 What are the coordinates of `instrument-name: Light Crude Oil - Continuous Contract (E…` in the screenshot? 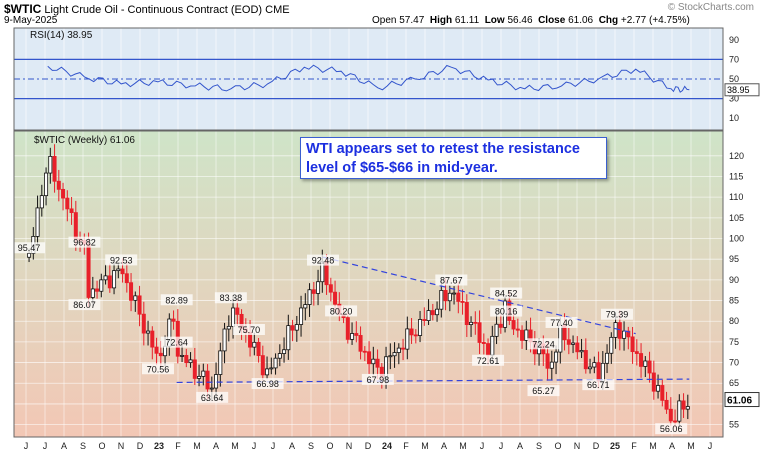 It's located at (153, 10).